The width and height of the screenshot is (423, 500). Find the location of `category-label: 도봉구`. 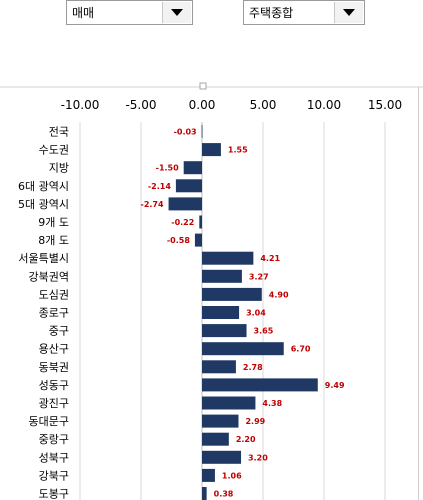

category-label: 도봉구 is located at coordinates (54, 494).